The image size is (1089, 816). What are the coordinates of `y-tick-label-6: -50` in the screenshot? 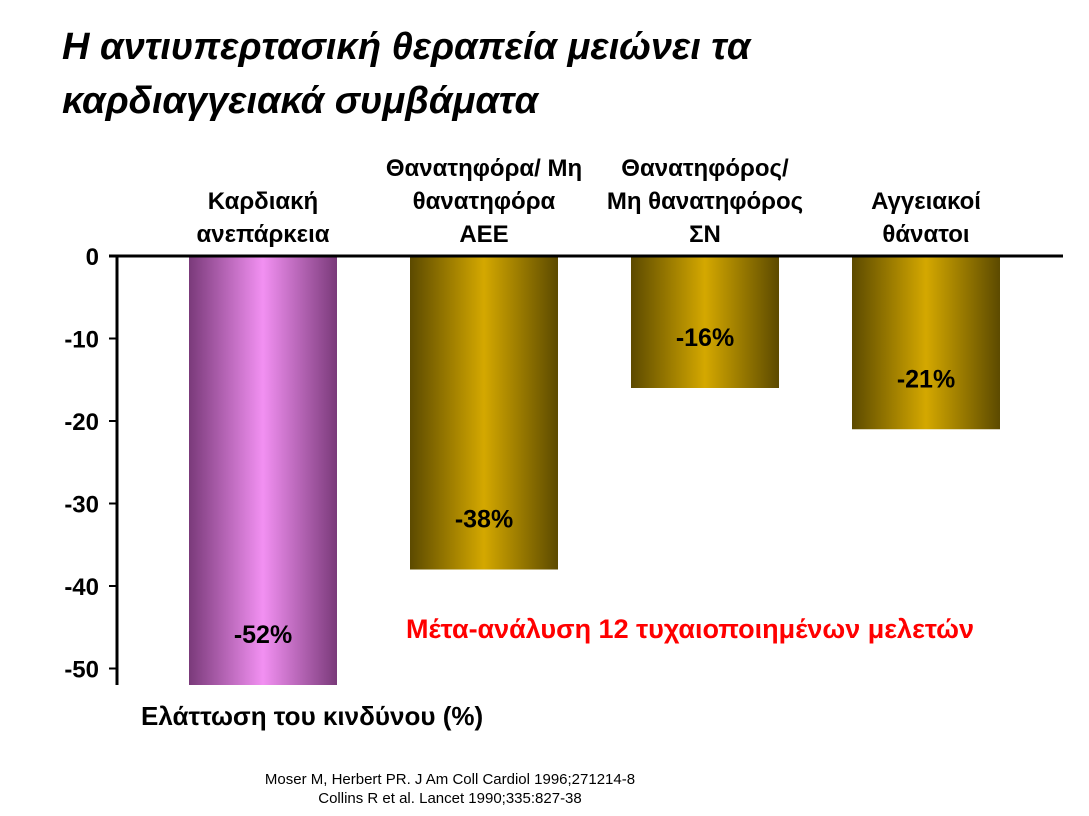 It's located at (81, 670).